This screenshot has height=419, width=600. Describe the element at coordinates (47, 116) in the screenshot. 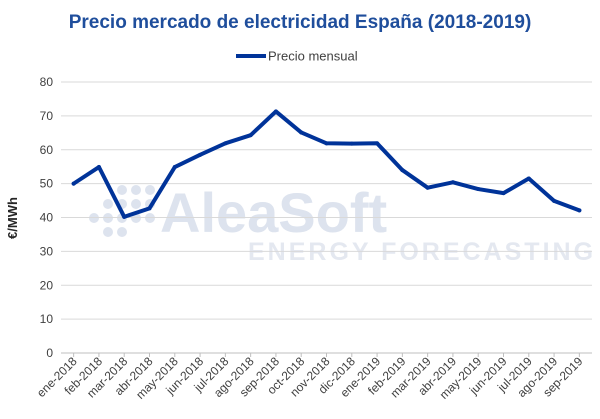

I see `y-tick-label: 70` at that location.